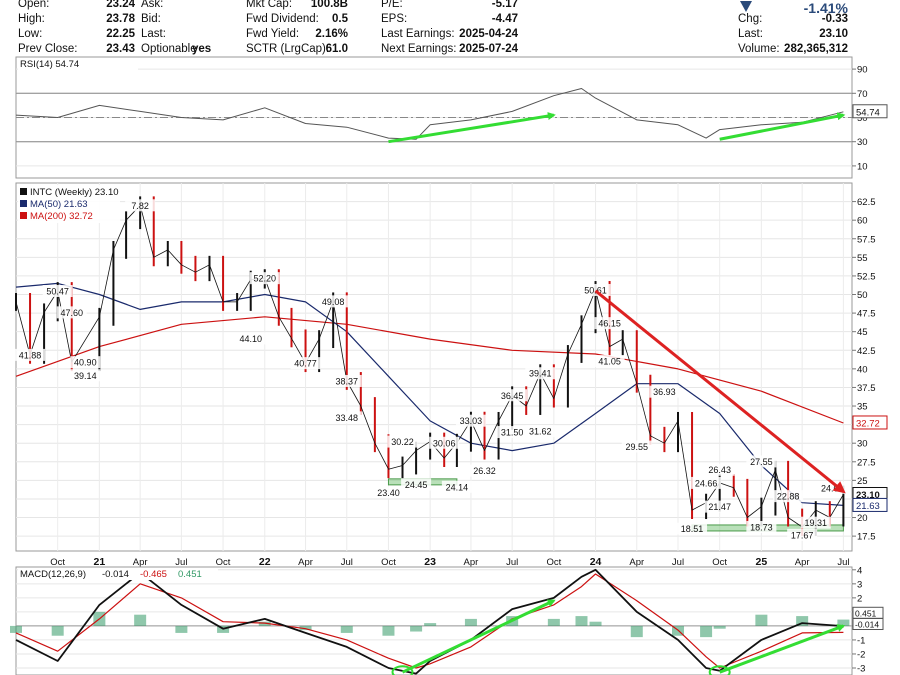 The image size is (900, 675). Describe the element at coordinates (859, 598) in the screenshot. I see `macd-y-tick-label: 2` at that location.